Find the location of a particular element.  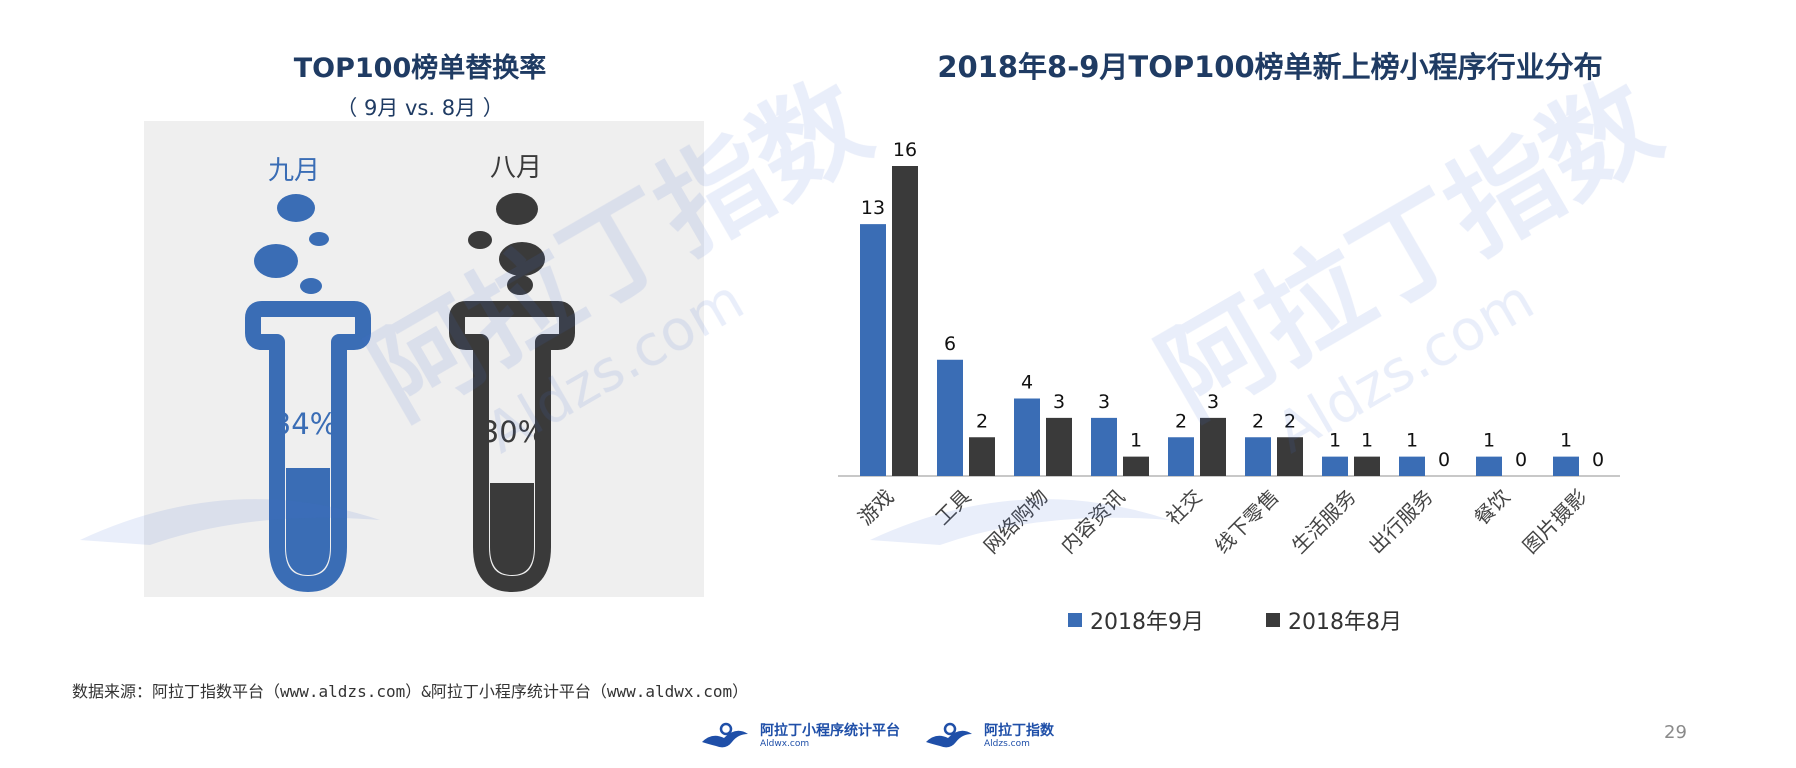

footer-logo-aldzs: 阿拉丁指数 Aldzs.com is located at coordinates (988, 736).